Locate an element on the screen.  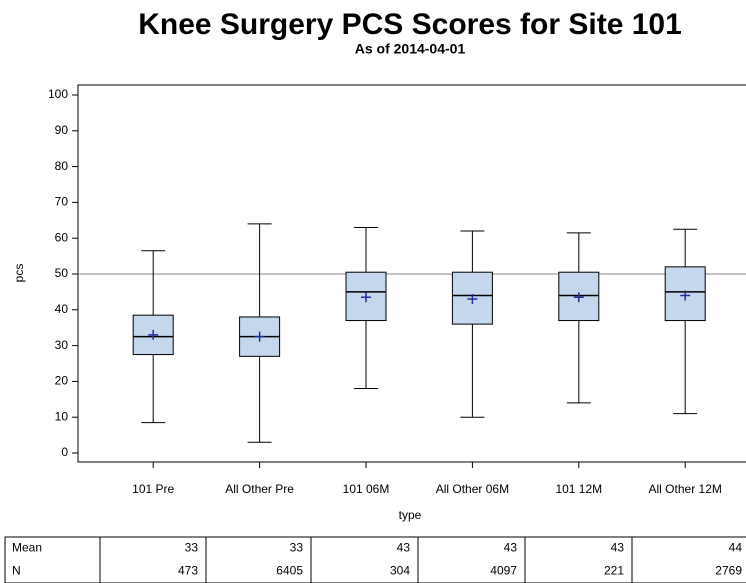
table-cell: 2769 is located at coordinates (728, 571).